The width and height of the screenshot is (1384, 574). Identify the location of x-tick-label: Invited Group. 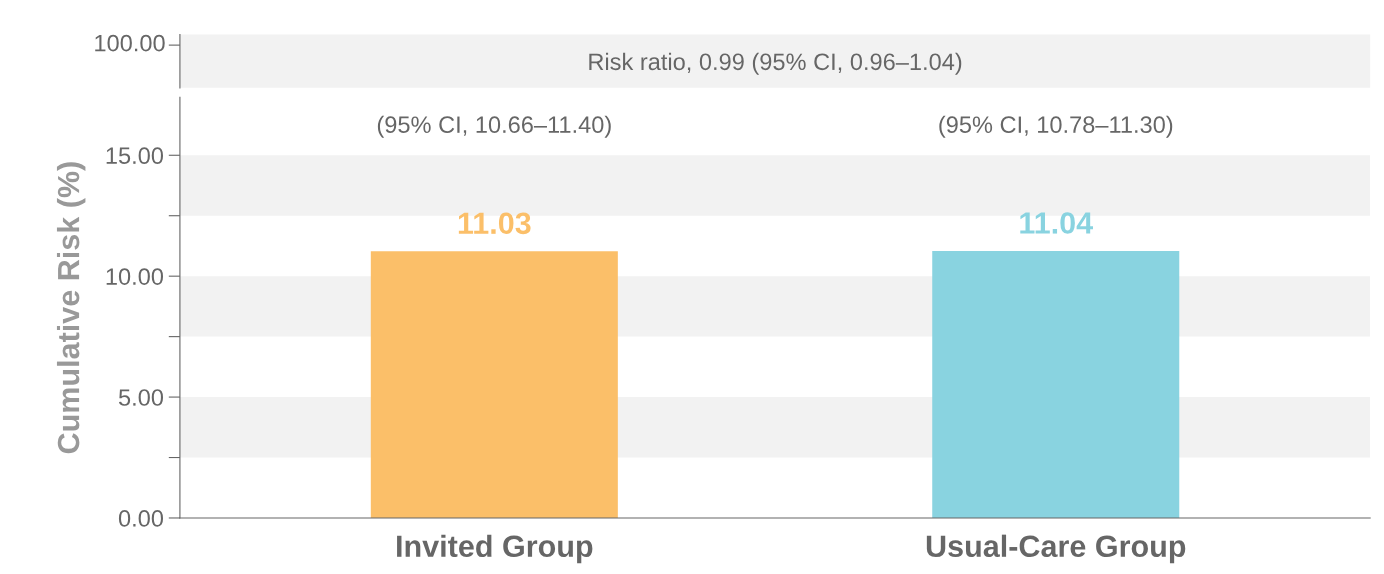
(495, 549).